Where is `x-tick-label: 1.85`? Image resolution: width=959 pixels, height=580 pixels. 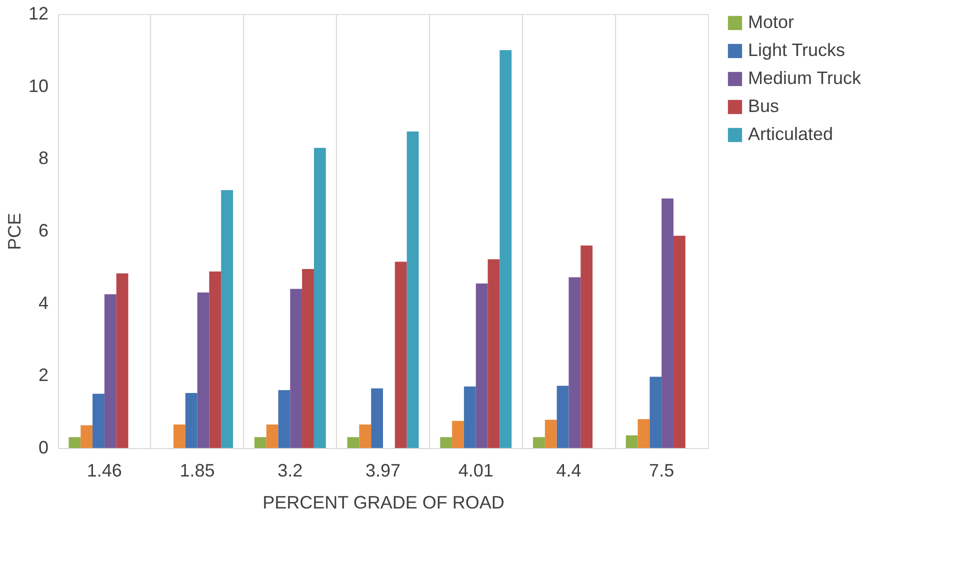
x-tick-label: 1.85 is located at coordinates (197, 470).